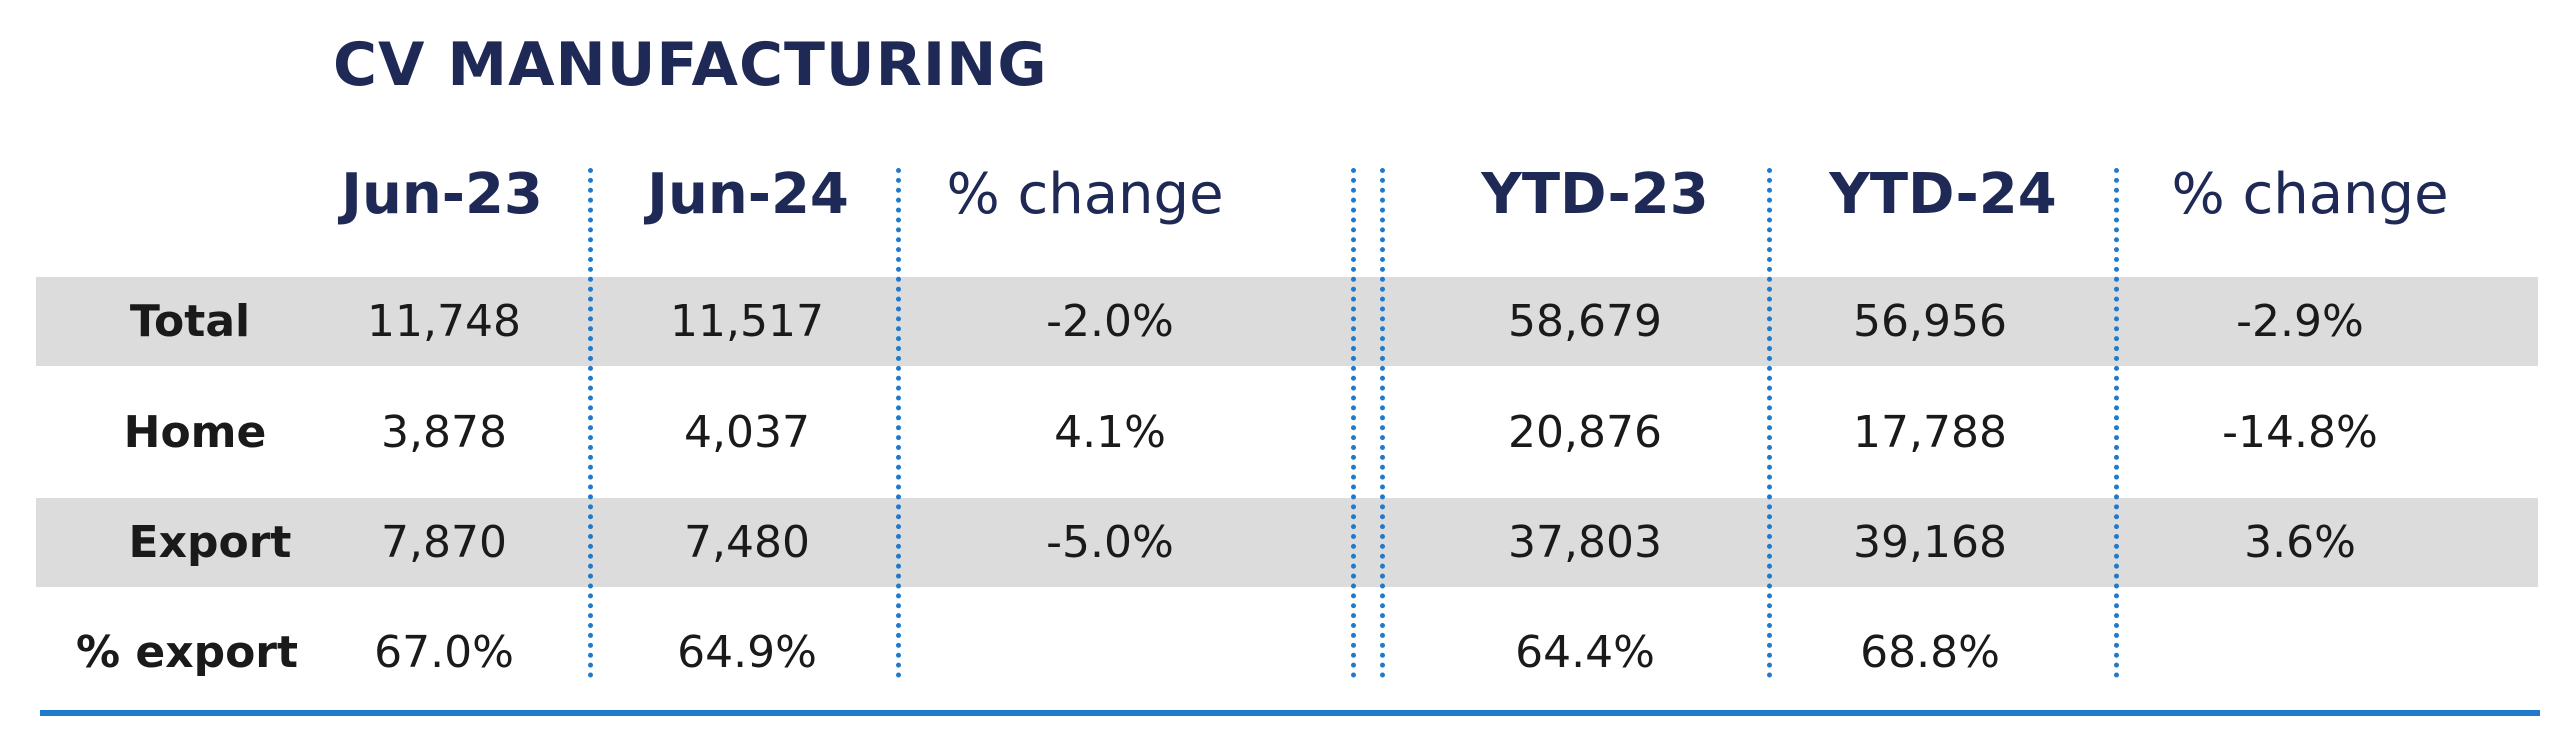  What do you see at coordinates (444, 321) in the screenshot?
I see `table-cell: 11,748` at bounding box center [444, 321].